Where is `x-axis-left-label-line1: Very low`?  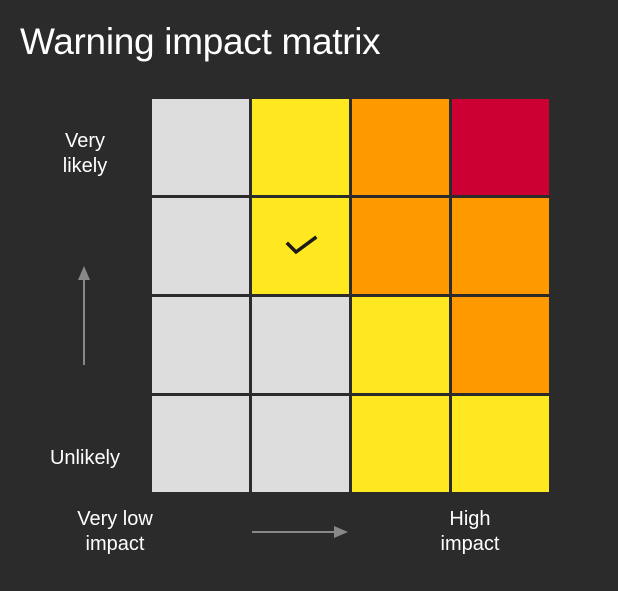 x-axis-left-label-line1: Very low is located at coordinates (115, 519).